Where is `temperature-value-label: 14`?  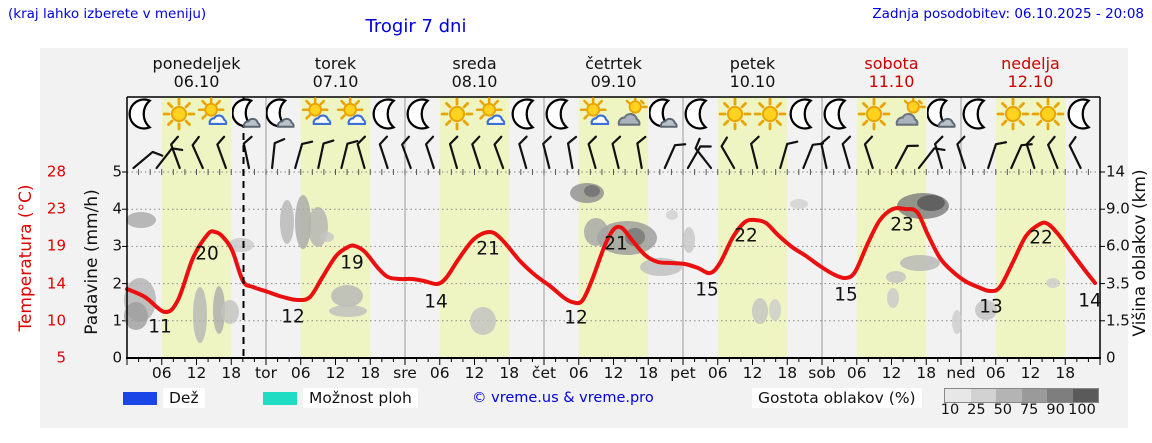
temperature-value-label: 14 is located at coordinates (436, 302).